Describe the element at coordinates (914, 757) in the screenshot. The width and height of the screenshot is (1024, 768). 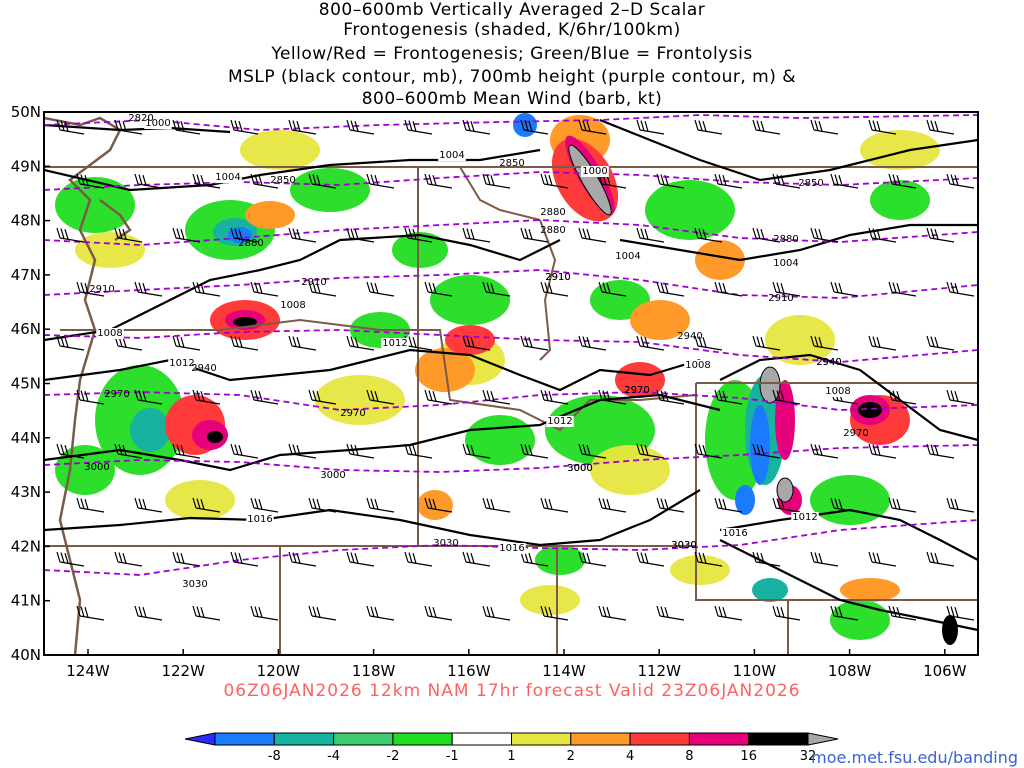
I see `credit-link: moe.met.fsu.edu/banding` at that location.